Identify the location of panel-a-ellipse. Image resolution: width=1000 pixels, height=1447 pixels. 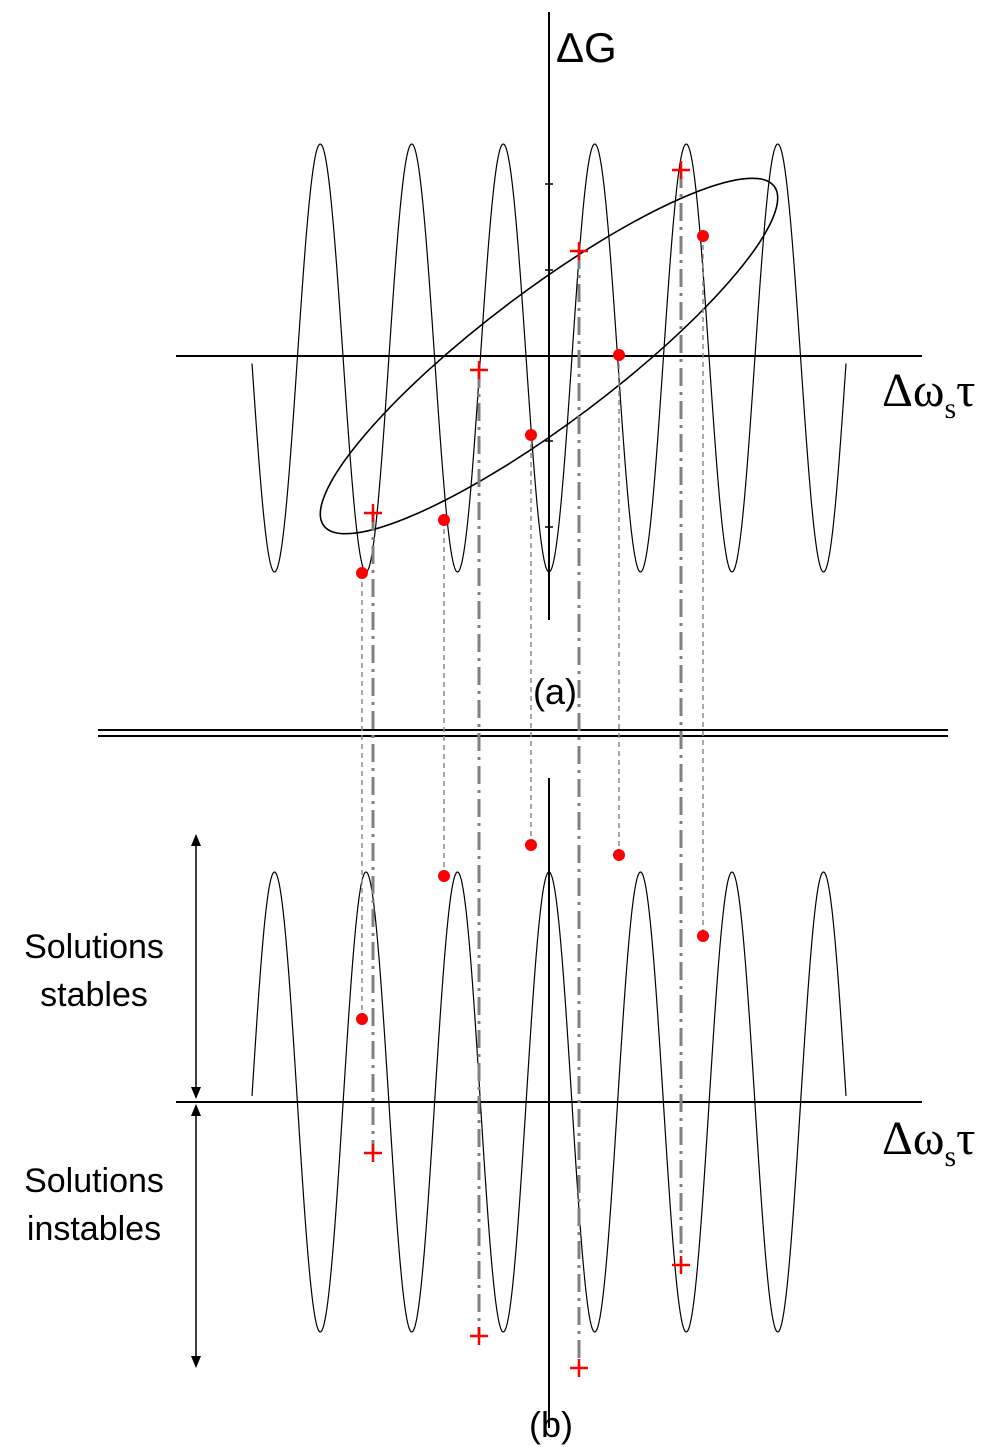
(549, 356).